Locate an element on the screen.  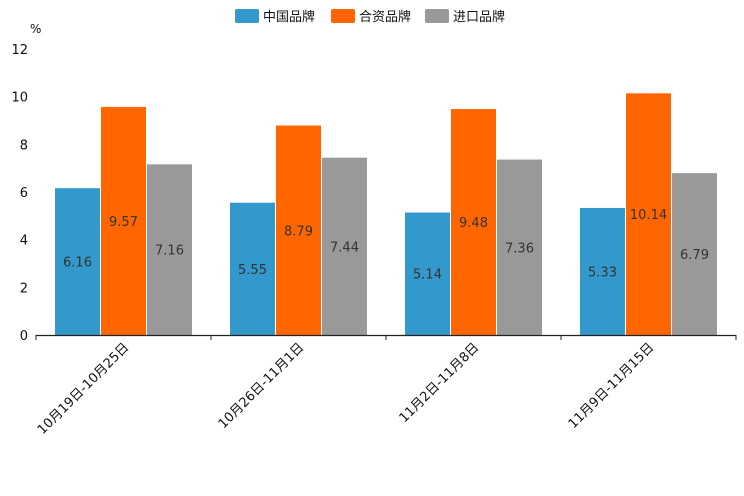
legend-label: 进口品牌 is located at coordinates (479, 17).